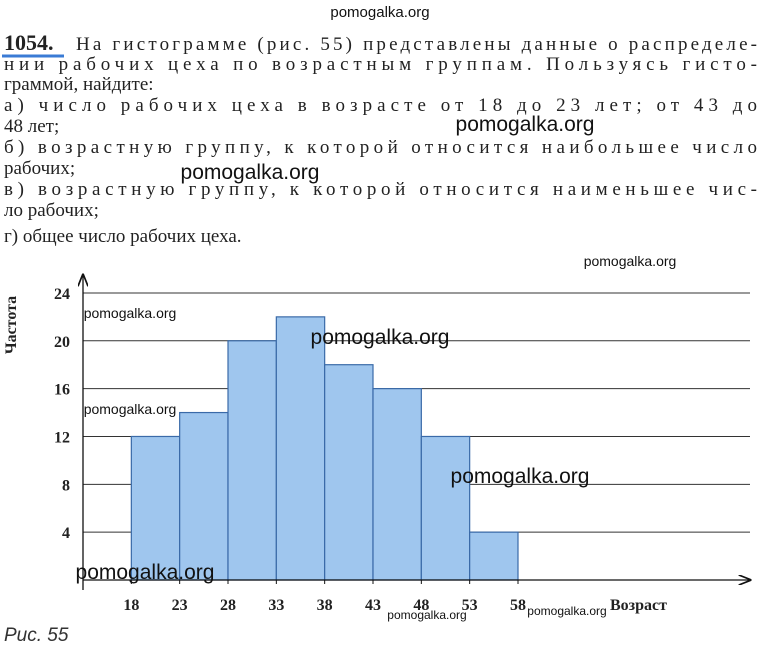 This screenshot has height=651, width=761. What do you see at coordinates (29, 42) in the screenshot?
I see `problem-number: 1054.` at bounding box center [29, 42].